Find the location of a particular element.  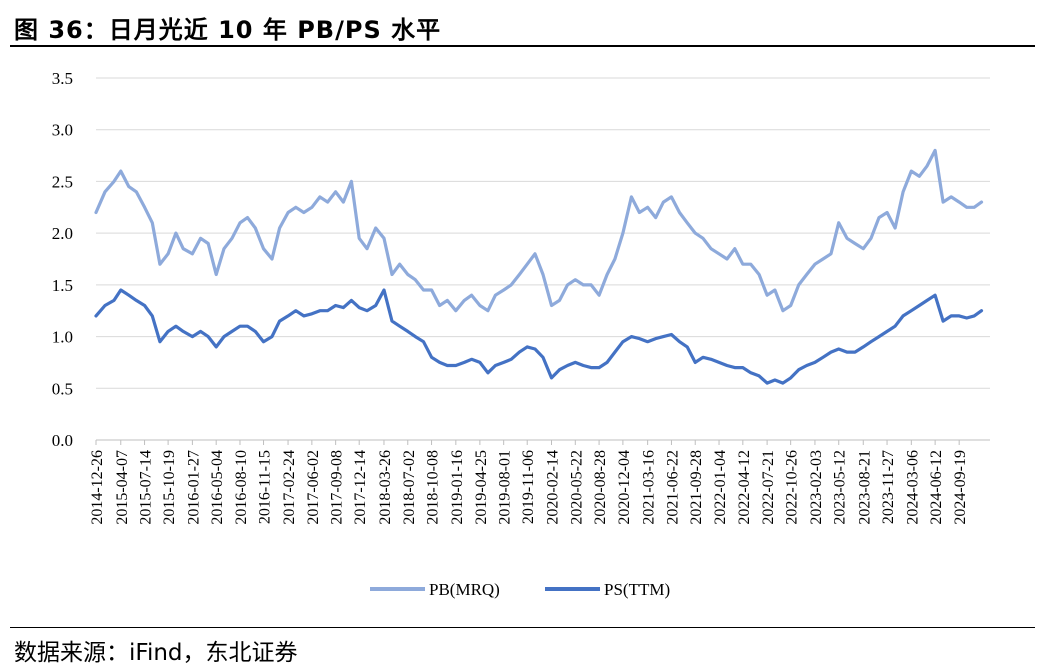

y-tick-labels: 0.0 0.5 1.0 1.5 2.0 2.5 3.0 3.5 is located at coordinates (62, 259).